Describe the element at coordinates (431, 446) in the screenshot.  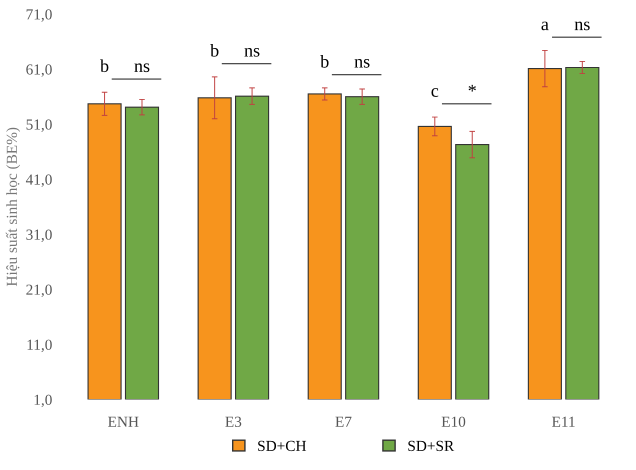
I see `legend-label: SD+SR` at that location.